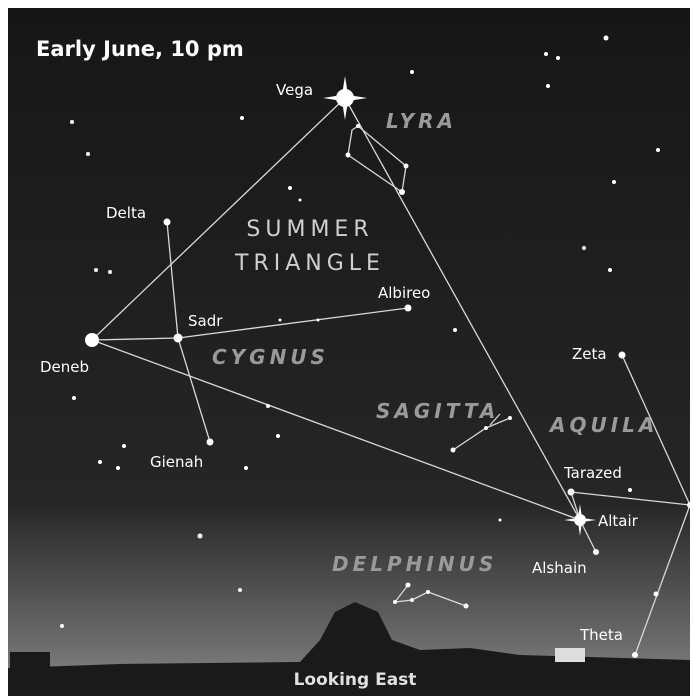 Image resolution: width=693 pixels, height=699 pixels. I want to click on star-label: Altair, so click(618, 521).